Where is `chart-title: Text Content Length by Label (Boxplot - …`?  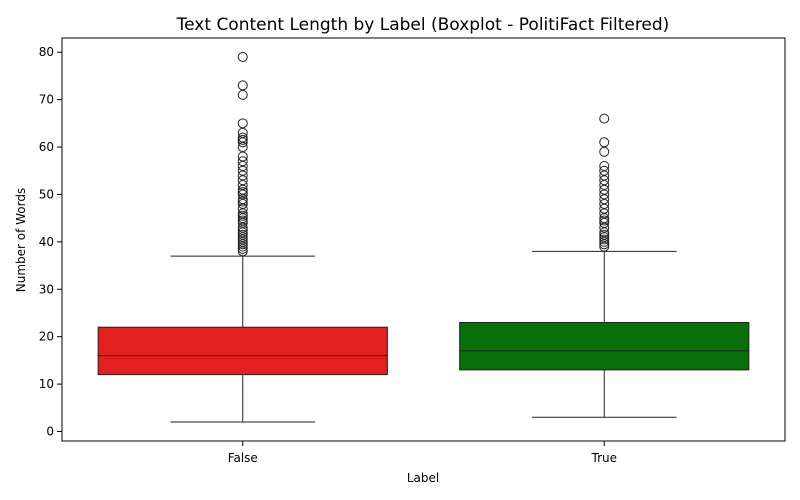
chart-title: Text Content Length by Label (Boxplot - … is located at coordinates (423, 25).